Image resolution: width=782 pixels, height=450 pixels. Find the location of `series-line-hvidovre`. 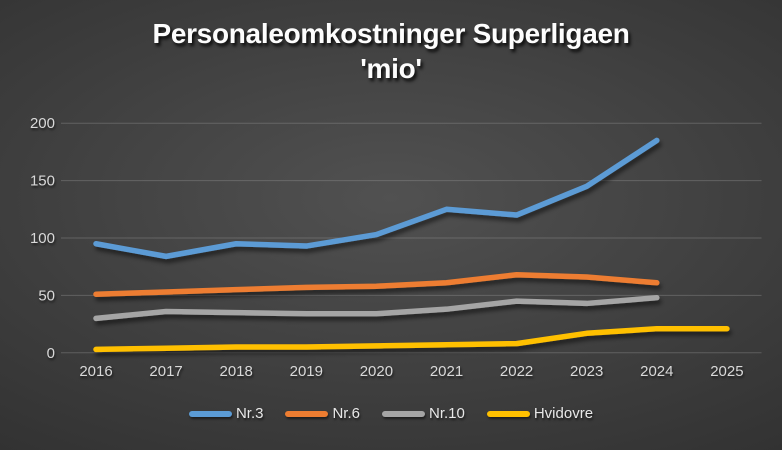

series-line-hvidovre is located at coordinates (411, 339).